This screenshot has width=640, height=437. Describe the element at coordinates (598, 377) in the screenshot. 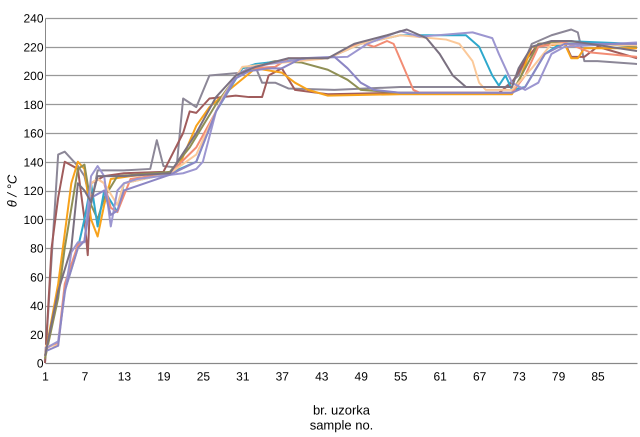

I see `x-tick-label: 85` at that location.